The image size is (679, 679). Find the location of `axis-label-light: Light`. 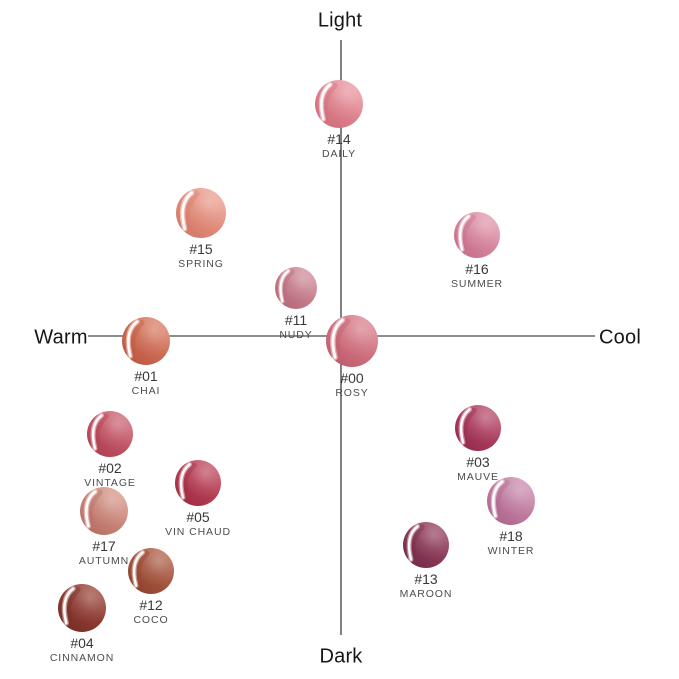

axis-label-light: Light is located at coordinates (340, 20).